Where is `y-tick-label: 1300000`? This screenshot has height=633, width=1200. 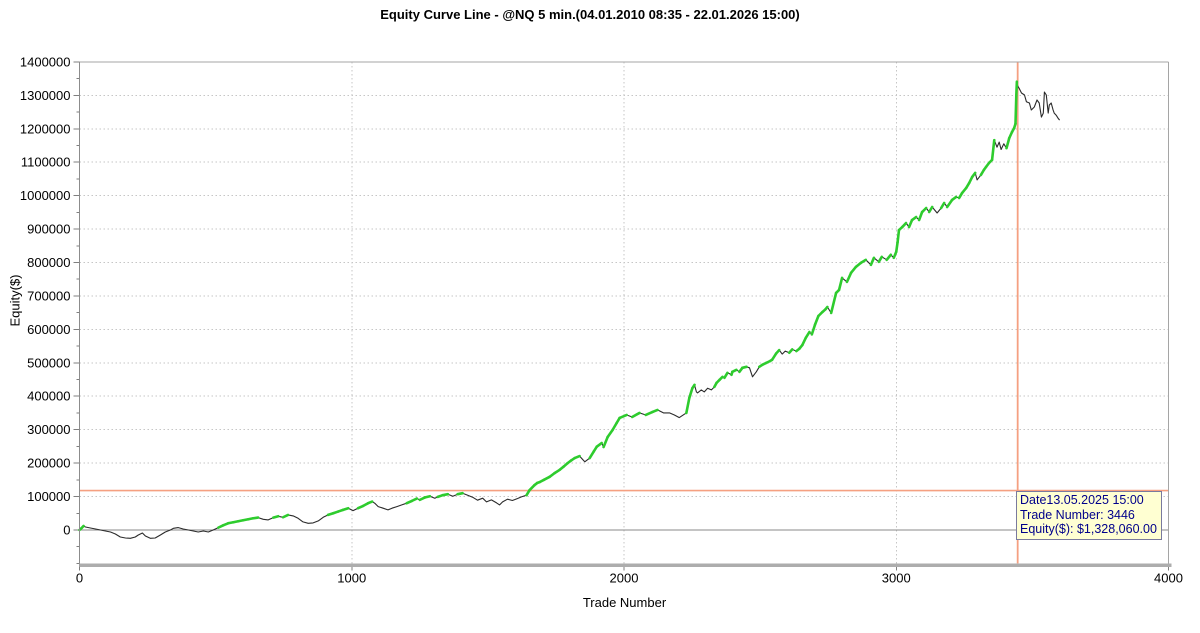 y-tick-label: 1300000 is located at coordinates (45, 95).